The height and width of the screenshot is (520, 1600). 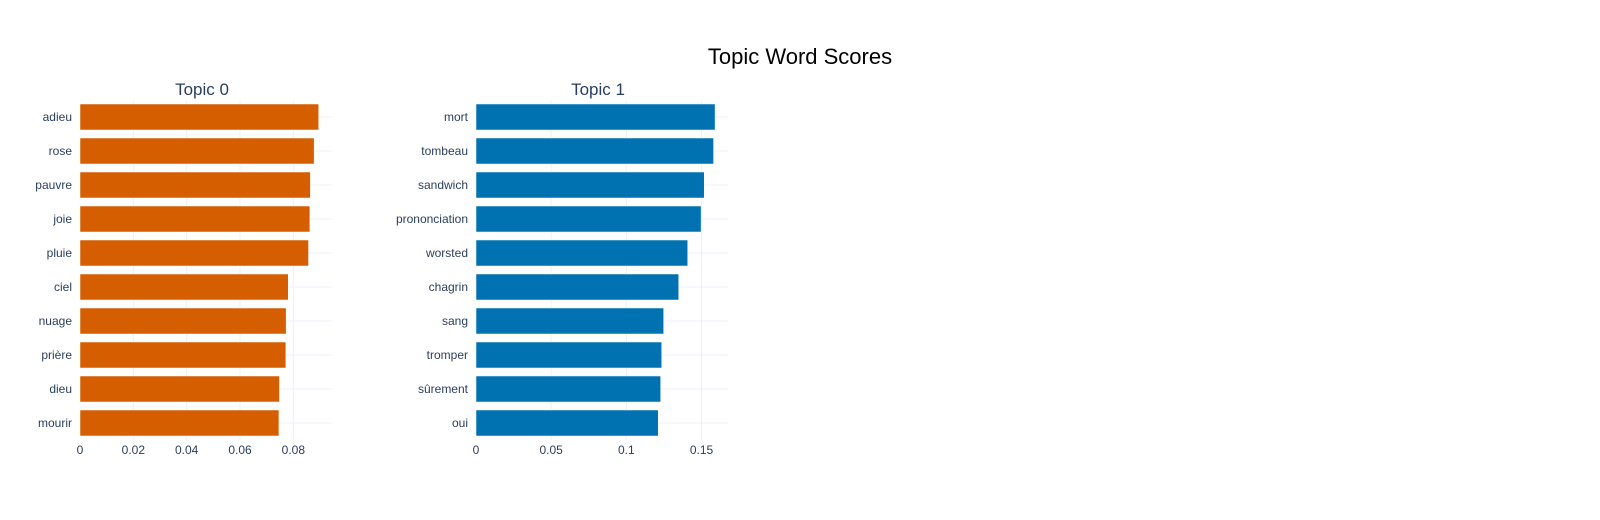 What do you see at coordinates (134, 450) in the screenshot?
I see `x-tick-label: 0.02` at bounding box center [134, 450].